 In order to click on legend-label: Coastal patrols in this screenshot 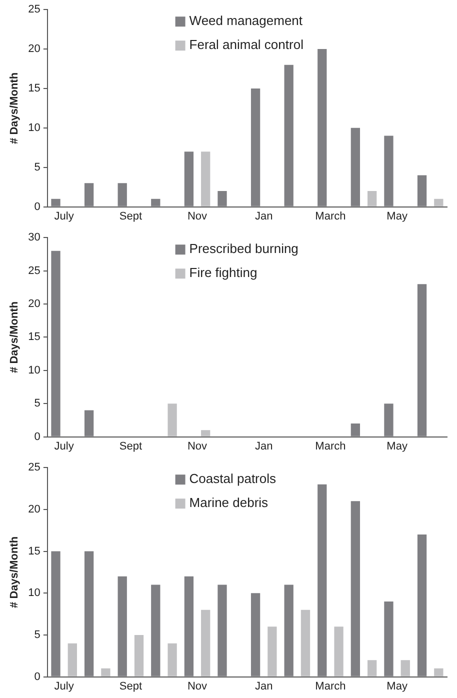, I will do `click(233, 478)`.